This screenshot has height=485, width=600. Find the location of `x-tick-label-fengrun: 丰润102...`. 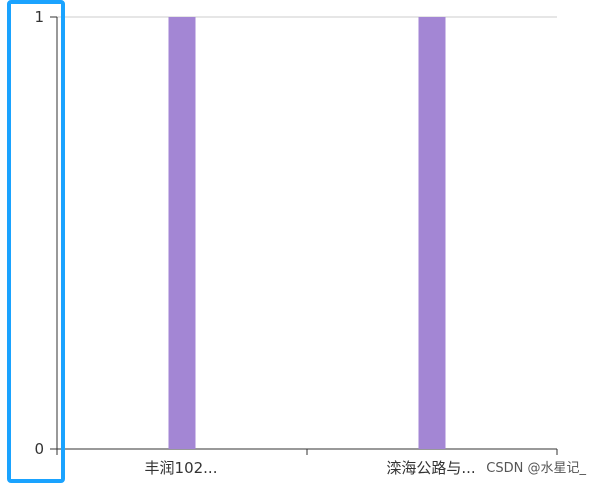

x-tick-label-fengrun: 丰润102... is located at coordinates (181, 468).